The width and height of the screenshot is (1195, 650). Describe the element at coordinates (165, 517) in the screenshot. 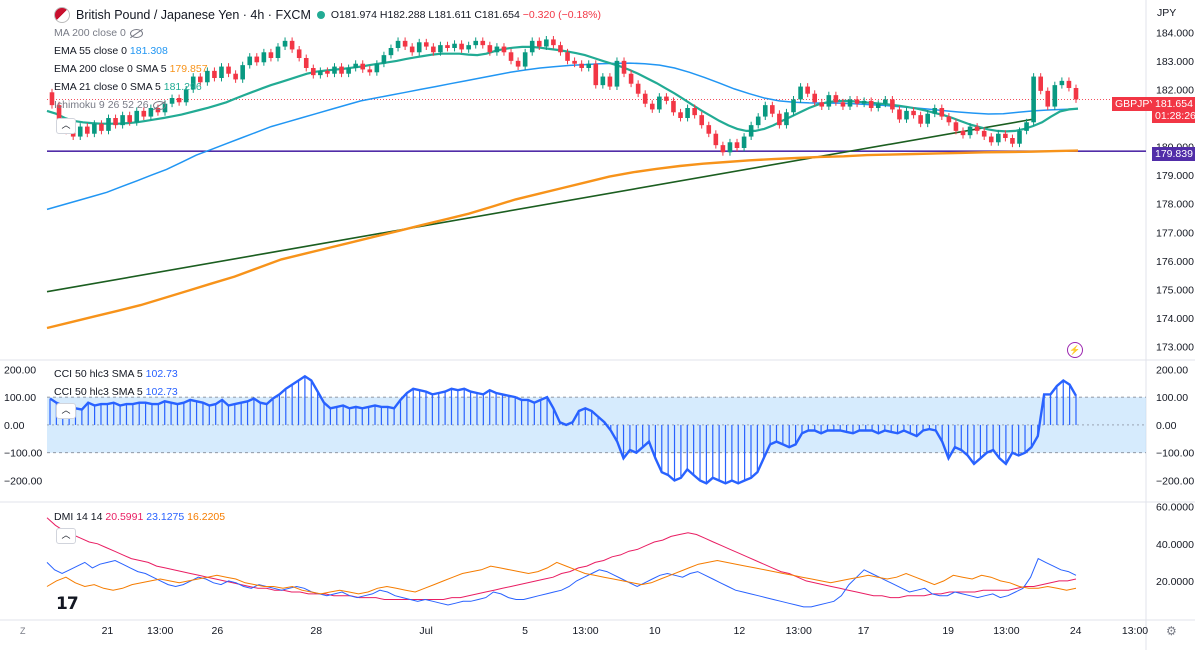

I see `dmi-plus-value: 23.1275` at that location.